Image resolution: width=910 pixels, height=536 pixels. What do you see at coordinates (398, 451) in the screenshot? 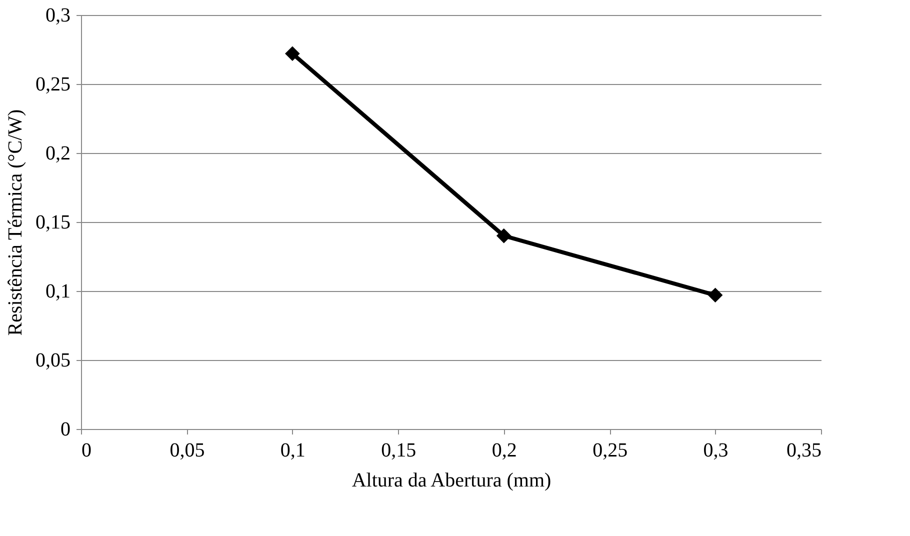
I see `x-tick-label: 0,15` at bounding box center [398, 451].